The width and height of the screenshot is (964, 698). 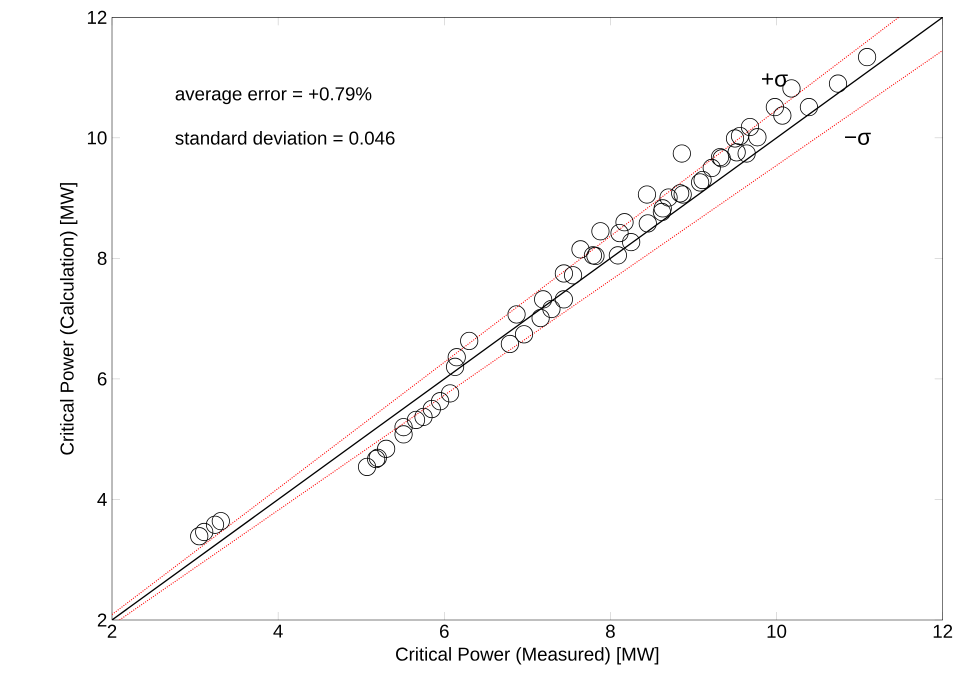 I want to click on x-tick-label: 6, so click(x=444, y=631).